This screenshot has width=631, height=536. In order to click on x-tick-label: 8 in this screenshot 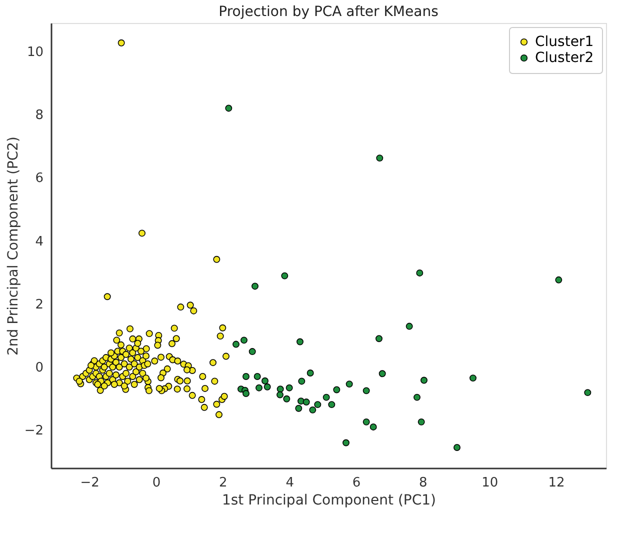, I will do `click(423, 483)`.